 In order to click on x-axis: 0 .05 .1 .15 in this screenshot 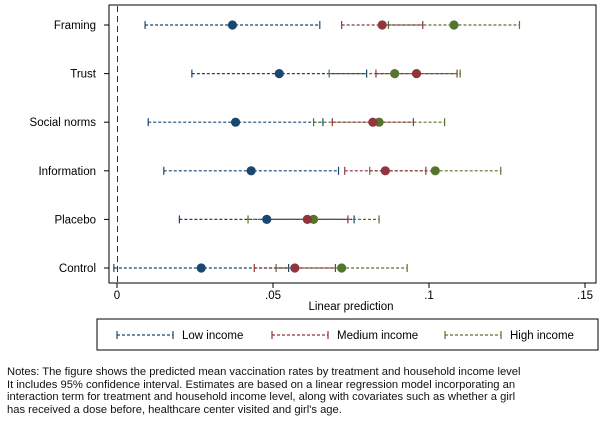, I will do `click(353, 292)`.